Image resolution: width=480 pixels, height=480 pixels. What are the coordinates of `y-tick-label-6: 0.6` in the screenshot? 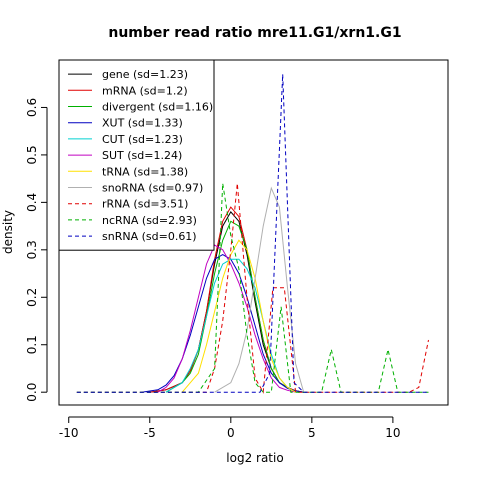 It's located at (32, 107).